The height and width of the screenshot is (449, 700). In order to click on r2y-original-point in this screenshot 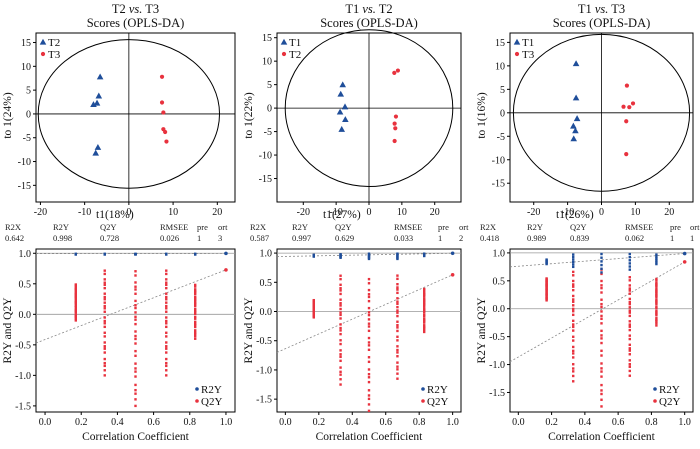, I will do `click(226, 253)`.